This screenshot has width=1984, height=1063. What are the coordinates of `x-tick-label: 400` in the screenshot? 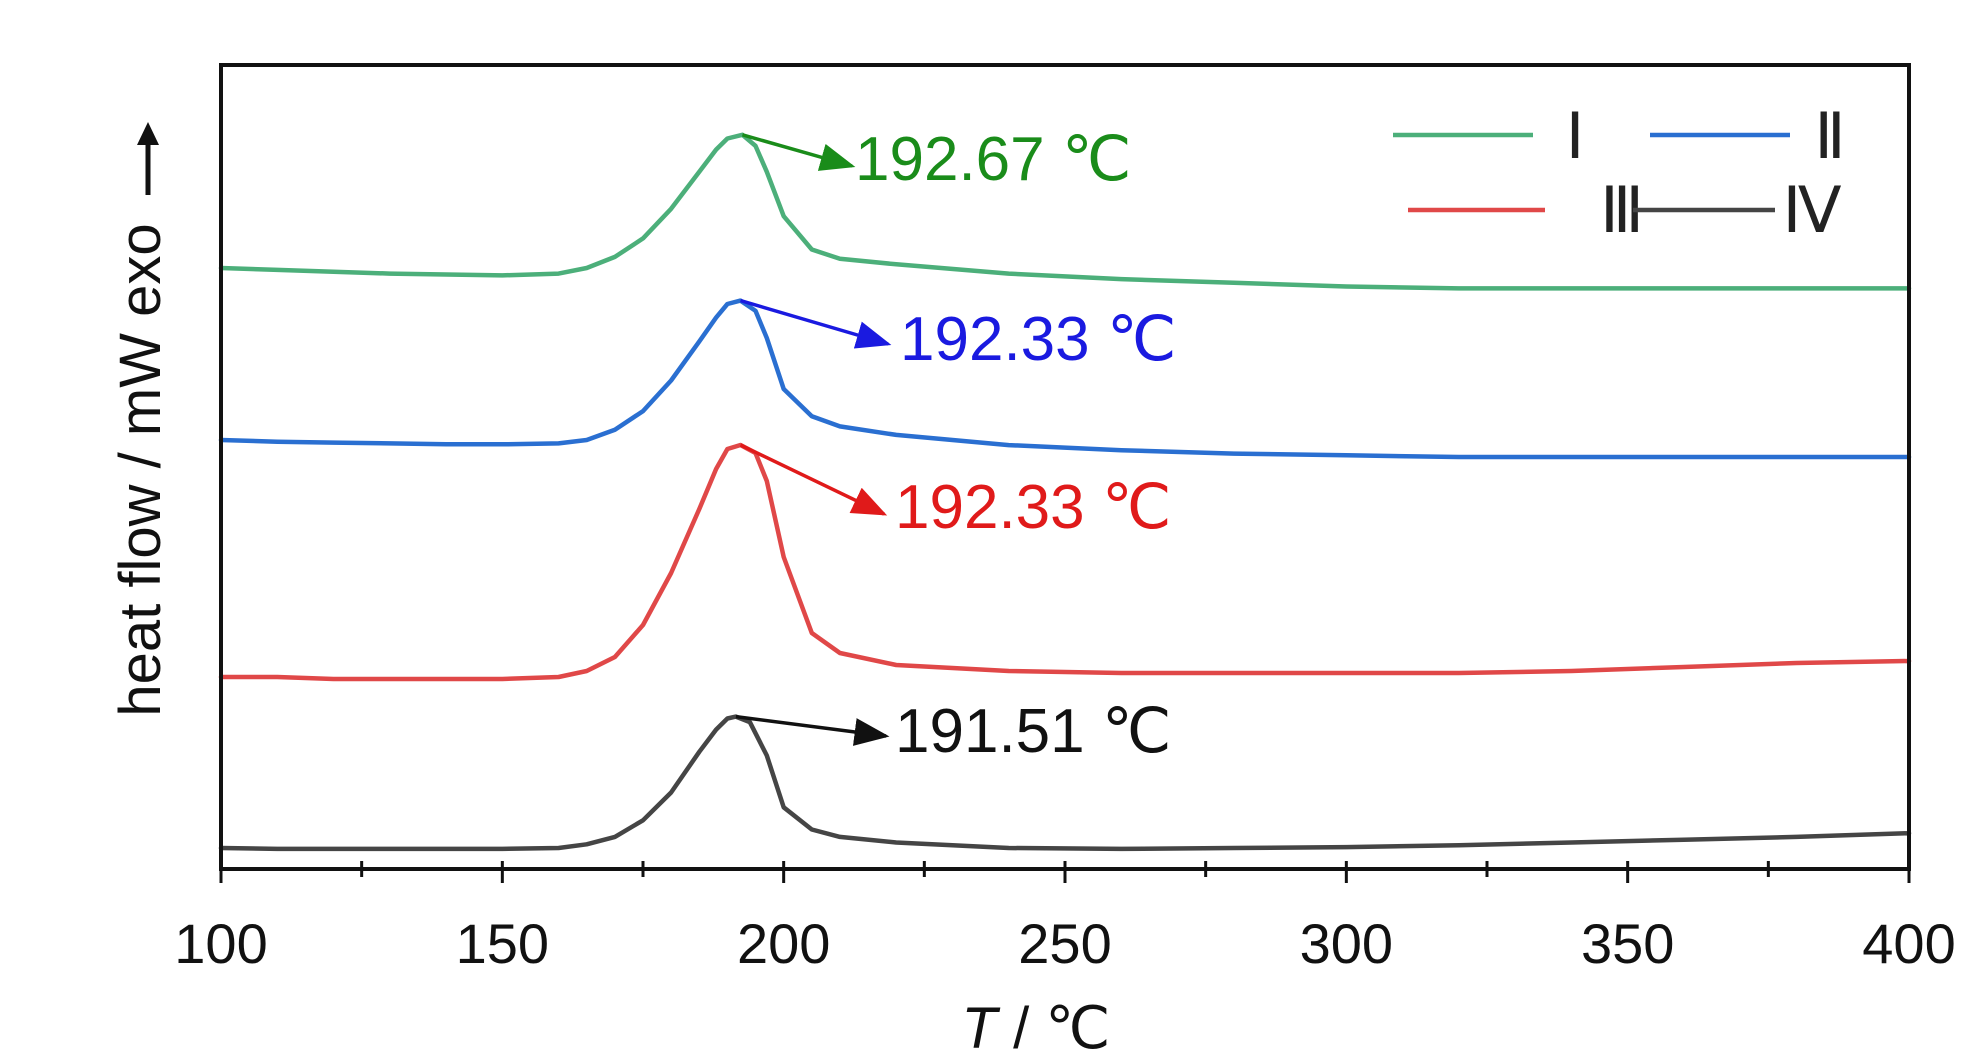 It's located at (1908, 943).